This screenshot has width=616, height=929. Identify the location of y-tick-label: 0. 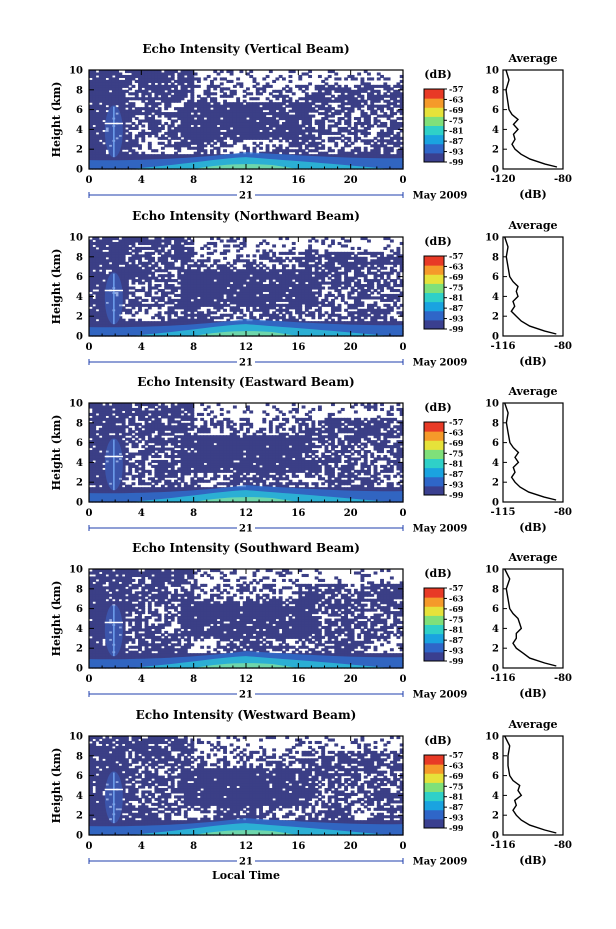
(79, 836).